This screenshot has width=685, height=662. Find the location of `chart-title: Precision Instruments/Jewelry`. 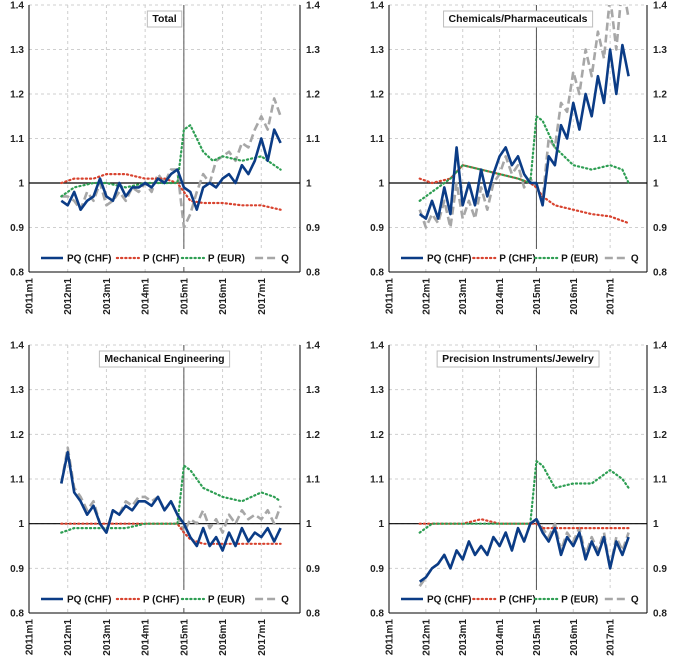

chart-title: Precision Instruments/Jewelry is located at coordinates (518, 359).